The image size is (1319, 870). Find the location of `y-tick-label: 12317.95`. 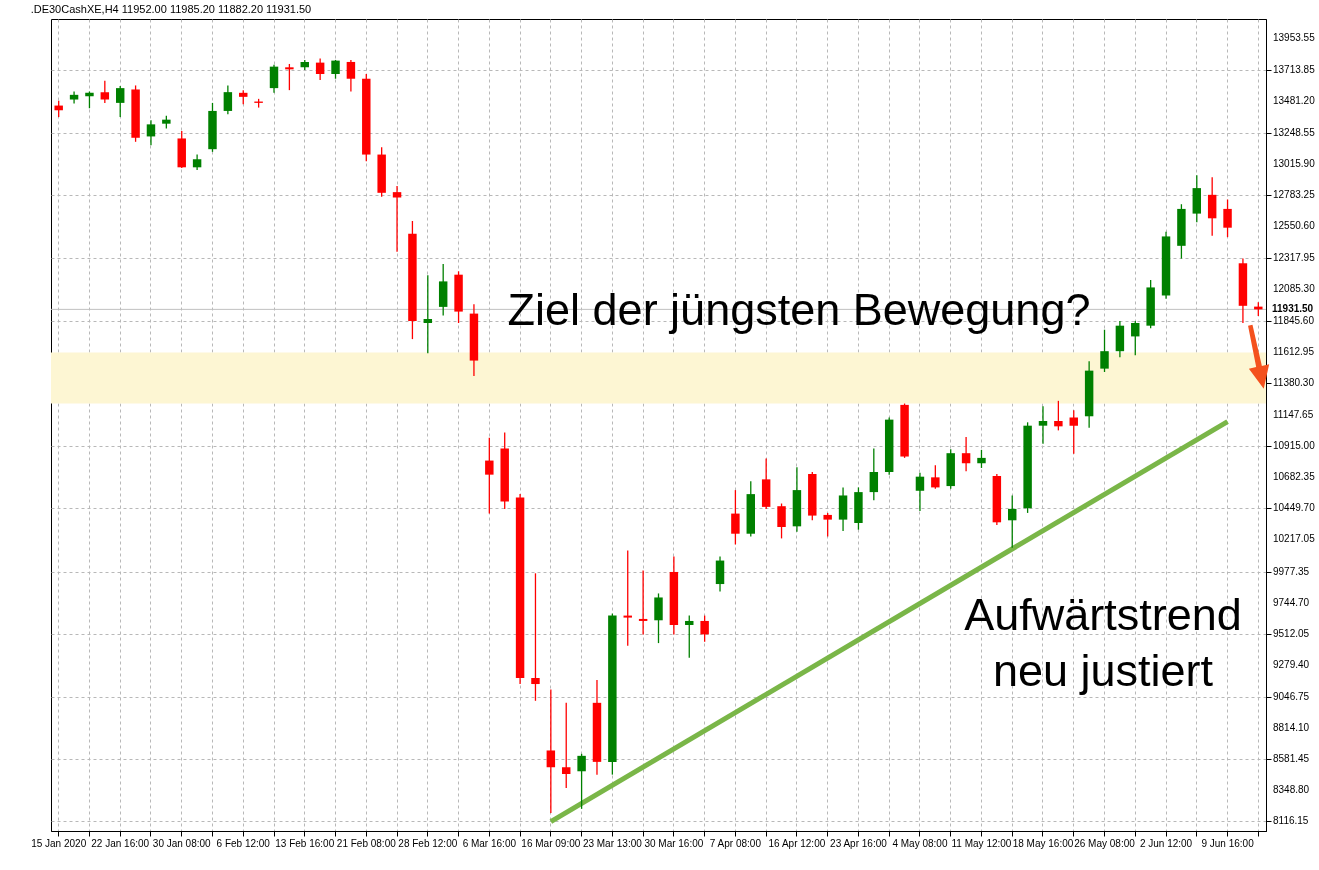

y-tick-label: 12317.95 is located at coordinates (1294, 257).